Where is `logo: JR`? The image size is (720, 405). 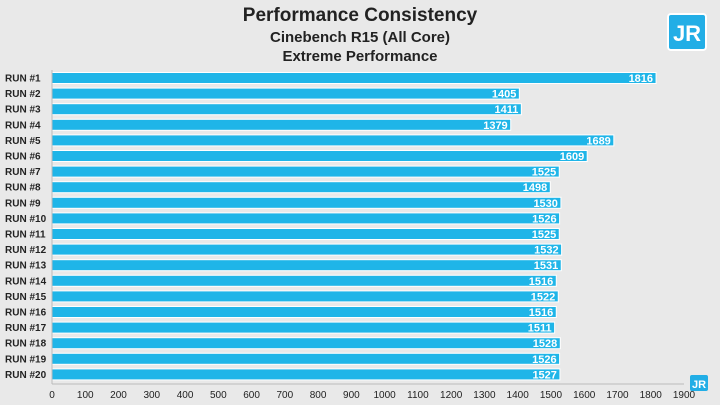 logo: JR is located at coordinates (687, 32).